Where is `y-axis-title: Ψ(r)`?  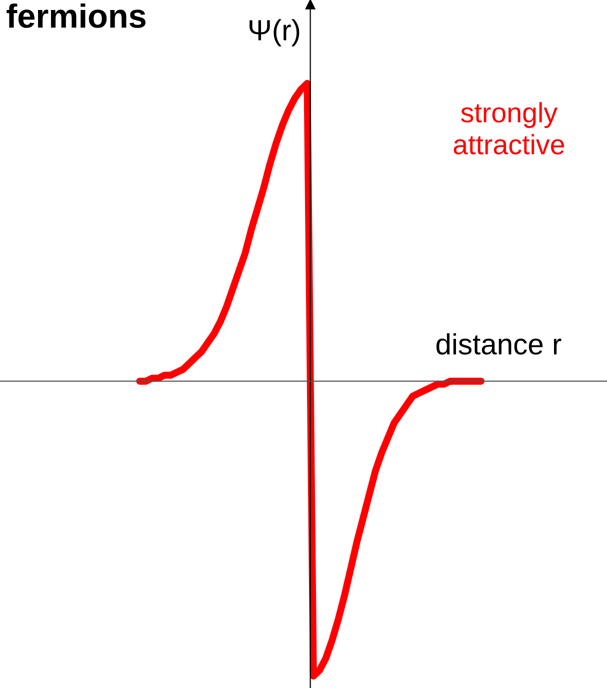 y-axis-title: Ψ(r) is located at coordinates (275, 32).